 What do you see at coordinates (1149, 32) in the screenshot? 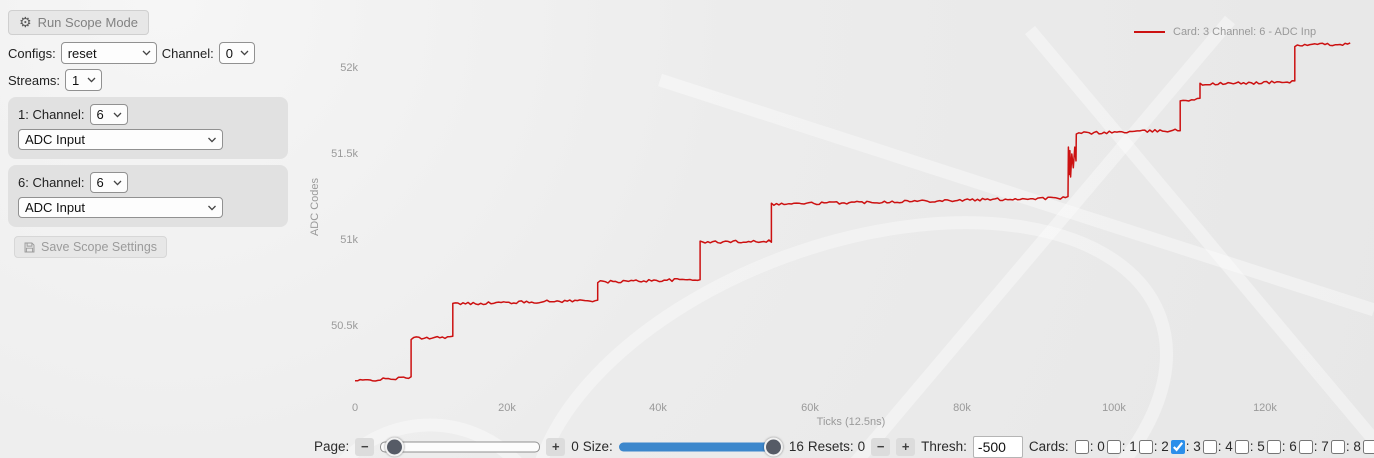
I see `legend-line-swatch` at bounding box center [1149, 32].